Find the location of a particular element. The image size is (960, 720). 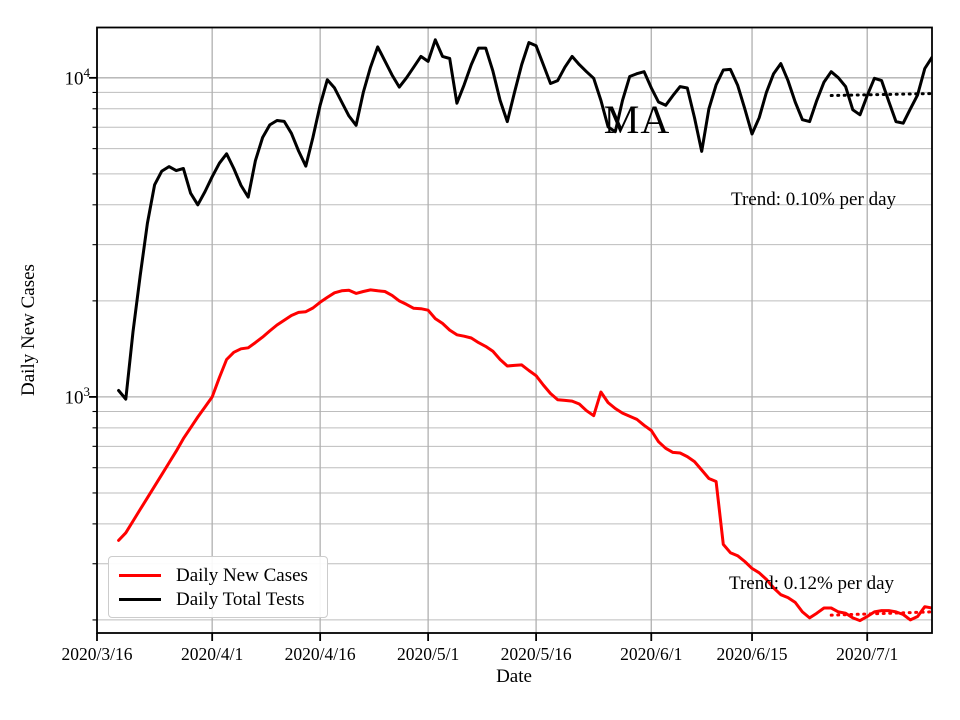

y-tick-label: 10⁴ is located at coordinates (77, 77).